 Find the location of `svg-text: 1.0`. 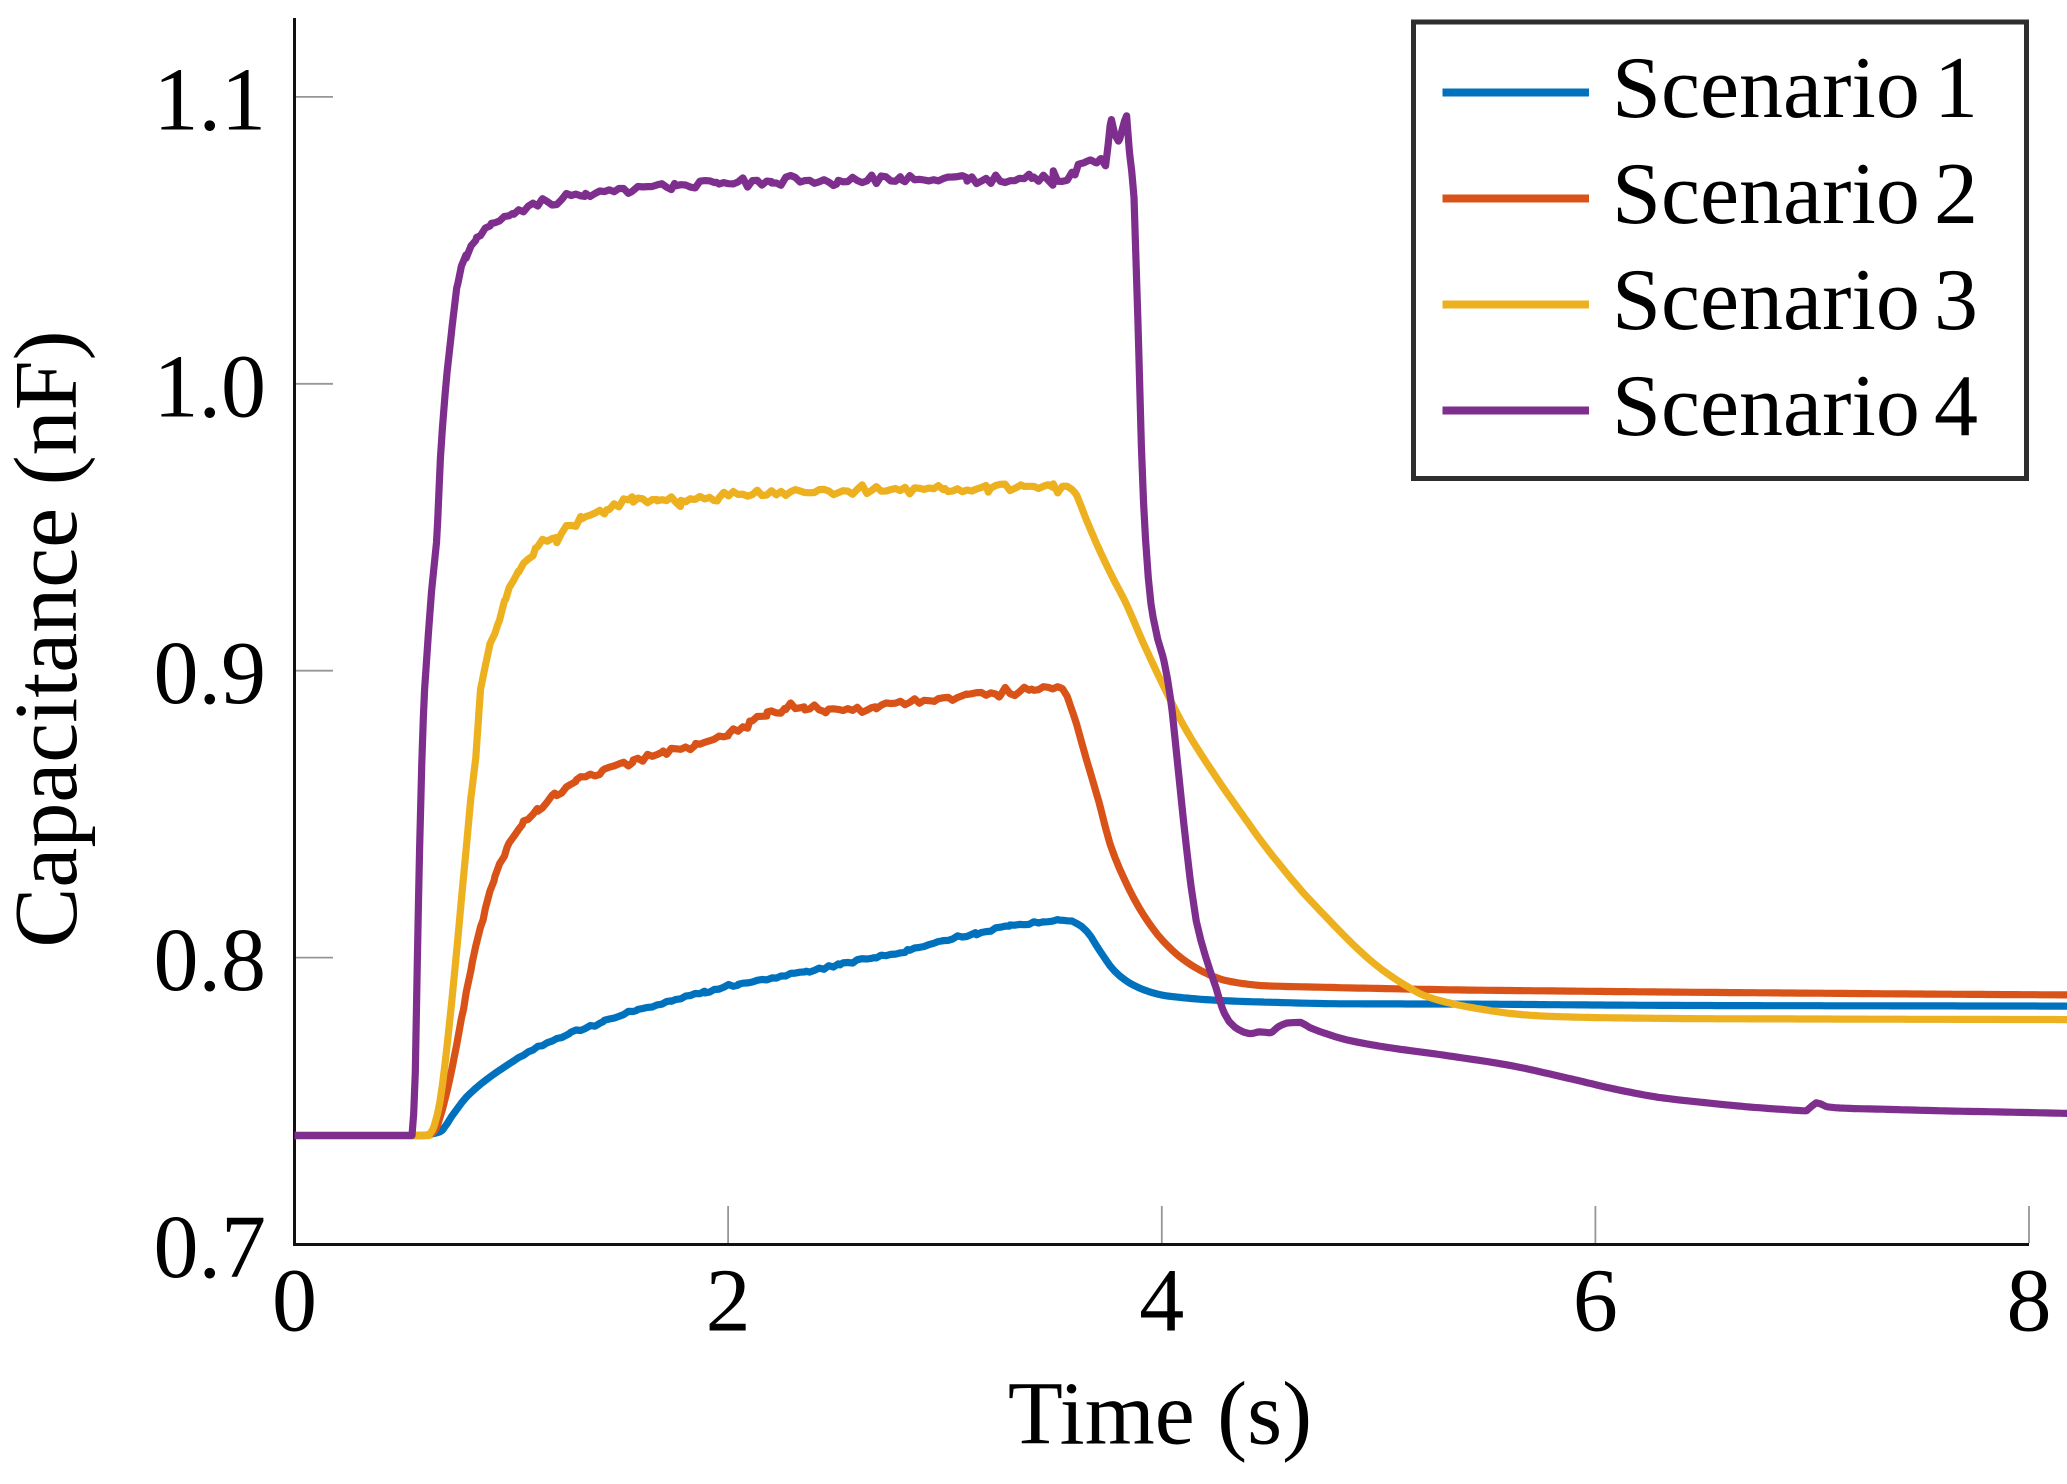

svg-text: 1.0 is located at coordinates (210, 386).